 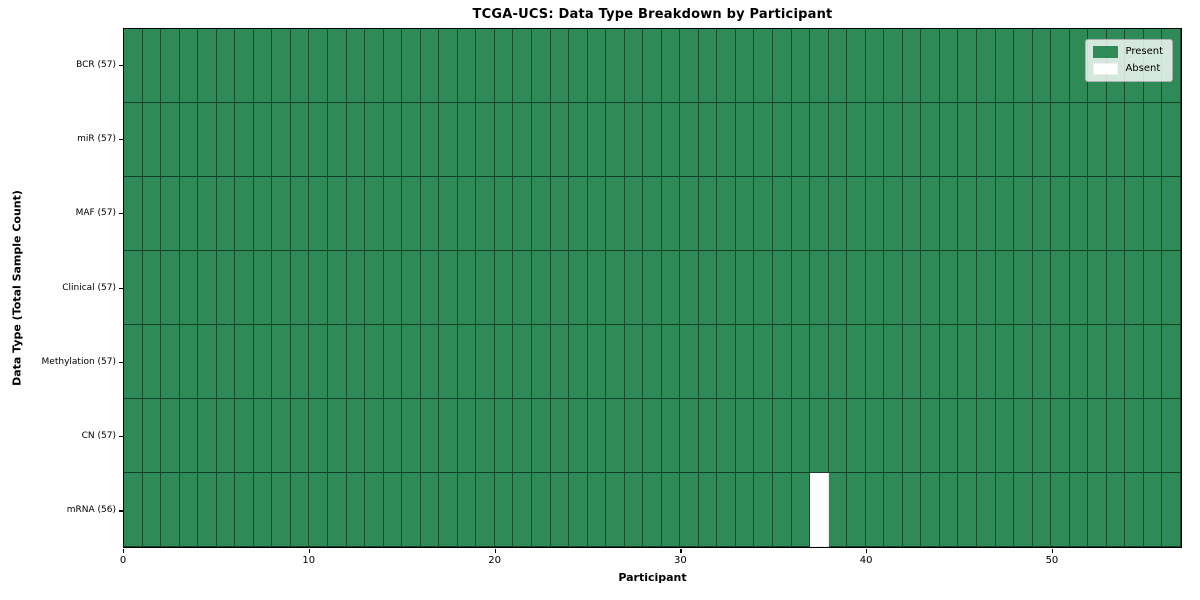 I want to click on cell-MAF-p53, so click(x=1116, y=214).